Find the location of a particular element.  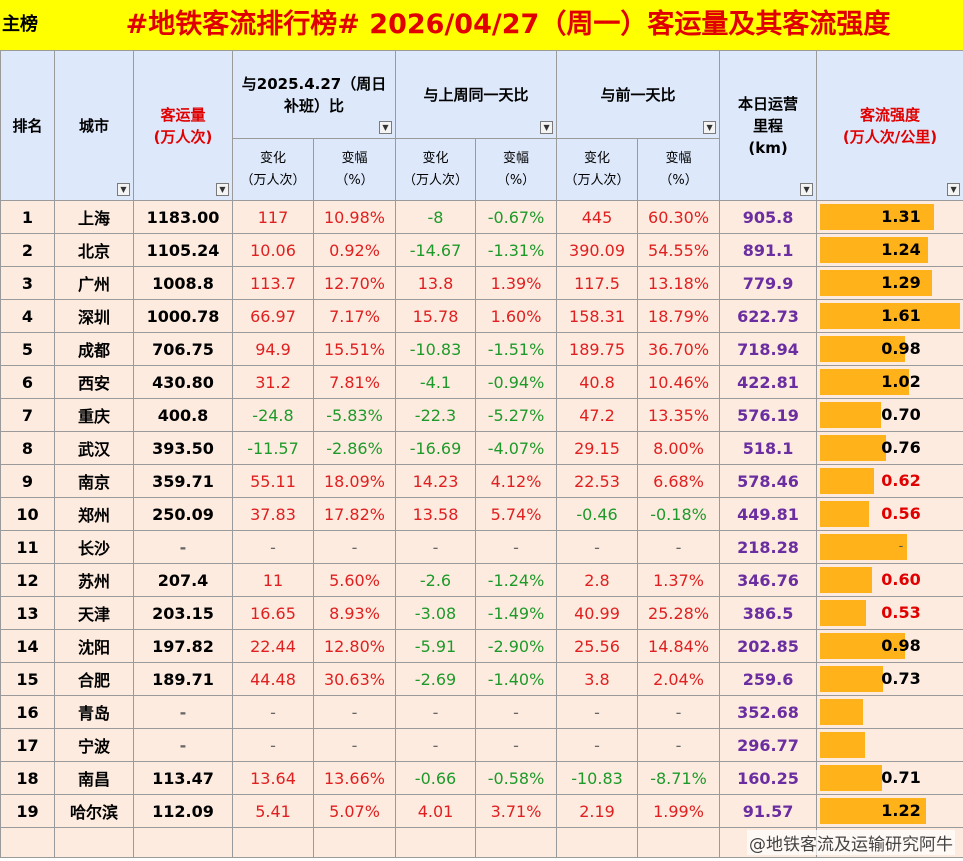

wow-pct-cell: 1.39% is located at coordinates (516, 283).